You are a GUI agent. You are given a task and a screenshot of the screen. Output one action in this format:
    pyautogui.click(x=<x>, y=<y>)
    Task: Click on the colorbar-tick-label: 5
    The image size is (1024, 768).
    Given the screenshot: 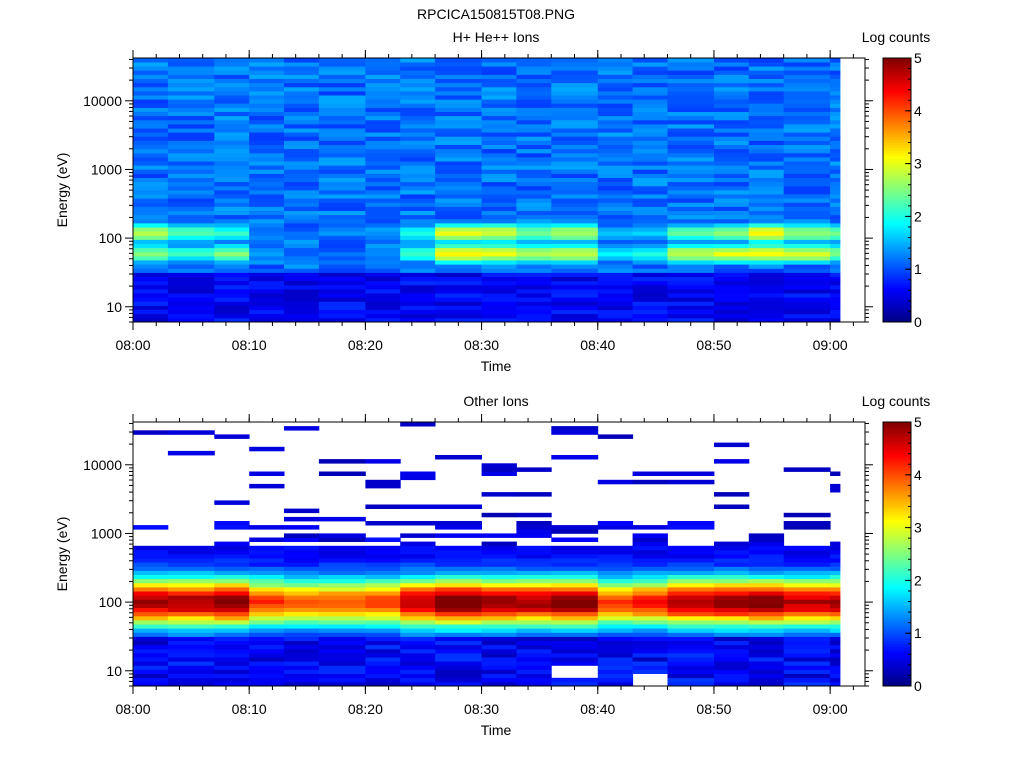 What is the action you would take?
    pyautogui.click(x=918, y=58)
    